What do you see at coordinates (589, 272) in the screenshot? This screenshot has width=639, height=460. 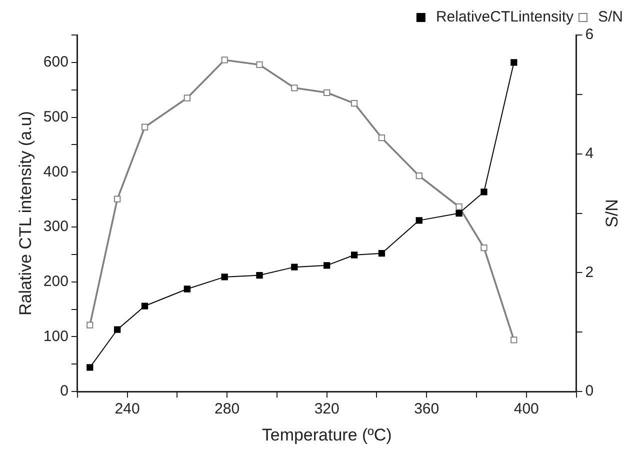 I see `y2-tick-label: 2` at bounding box center [589, 272].